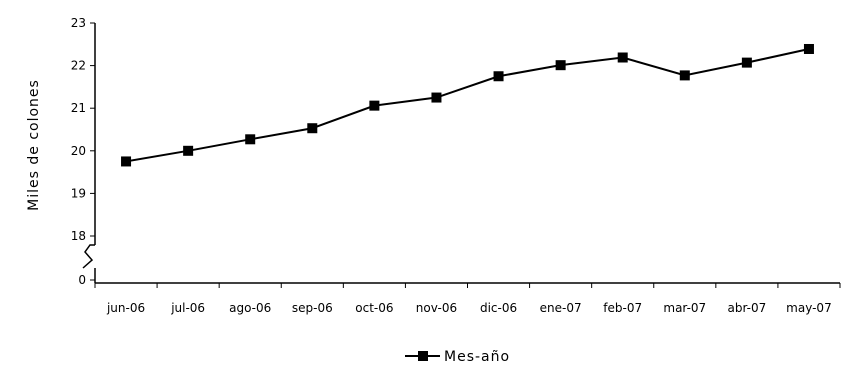 The height and width of the screenshot is (368, 844). Describe the element at coordinates (88, 256) in the screenshot. I see `y-axis-break-mark` at that location.